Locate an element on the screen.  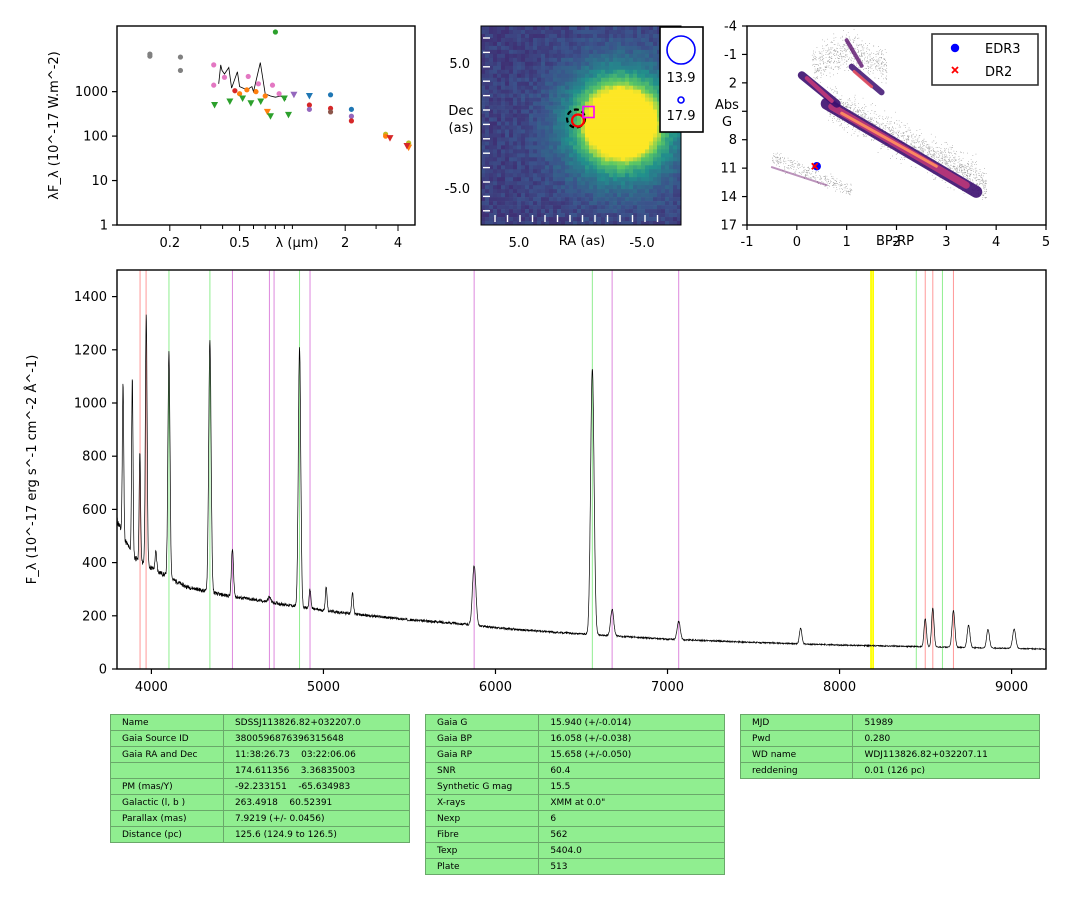
table-key: WD name is located at coordinates (796, 754).